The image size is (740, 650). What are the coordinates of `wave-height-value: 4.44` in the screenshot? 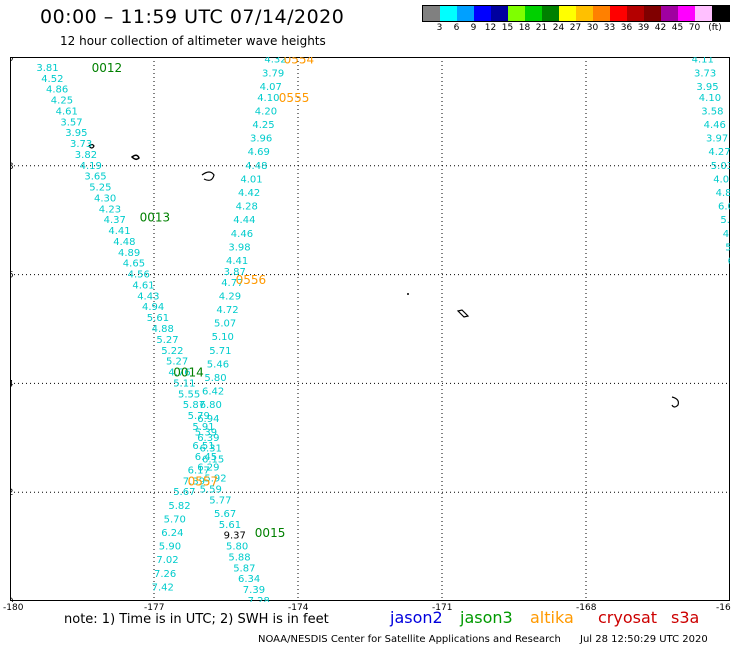 It's located at (244, 220).